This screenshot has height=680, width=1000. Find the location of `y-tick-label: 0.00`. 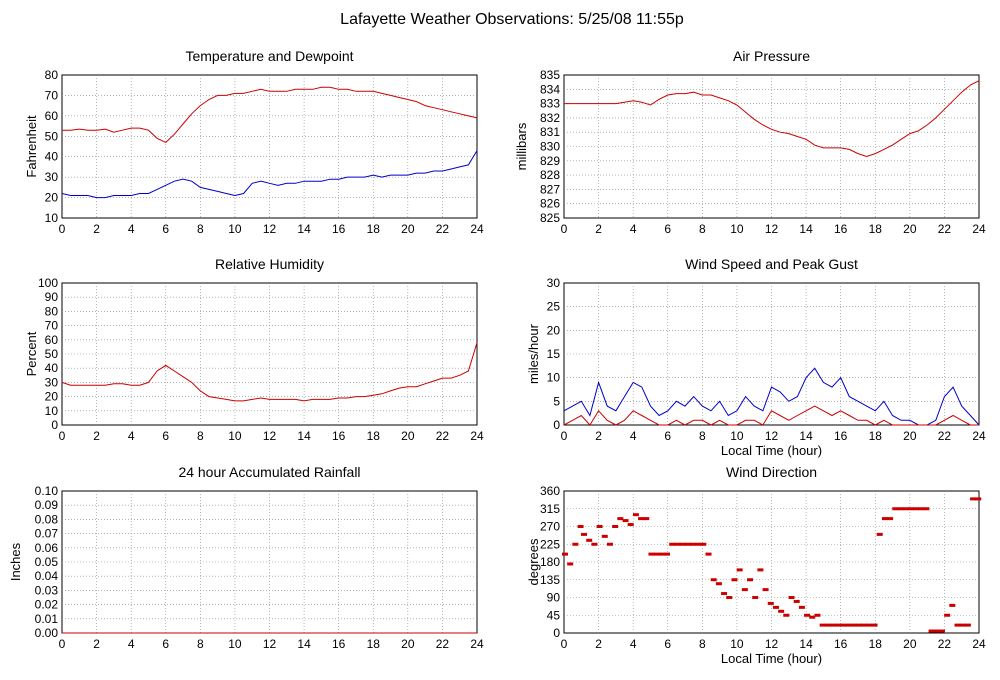

y-tick-label: 0.00 is located at coordinates (47, 633).